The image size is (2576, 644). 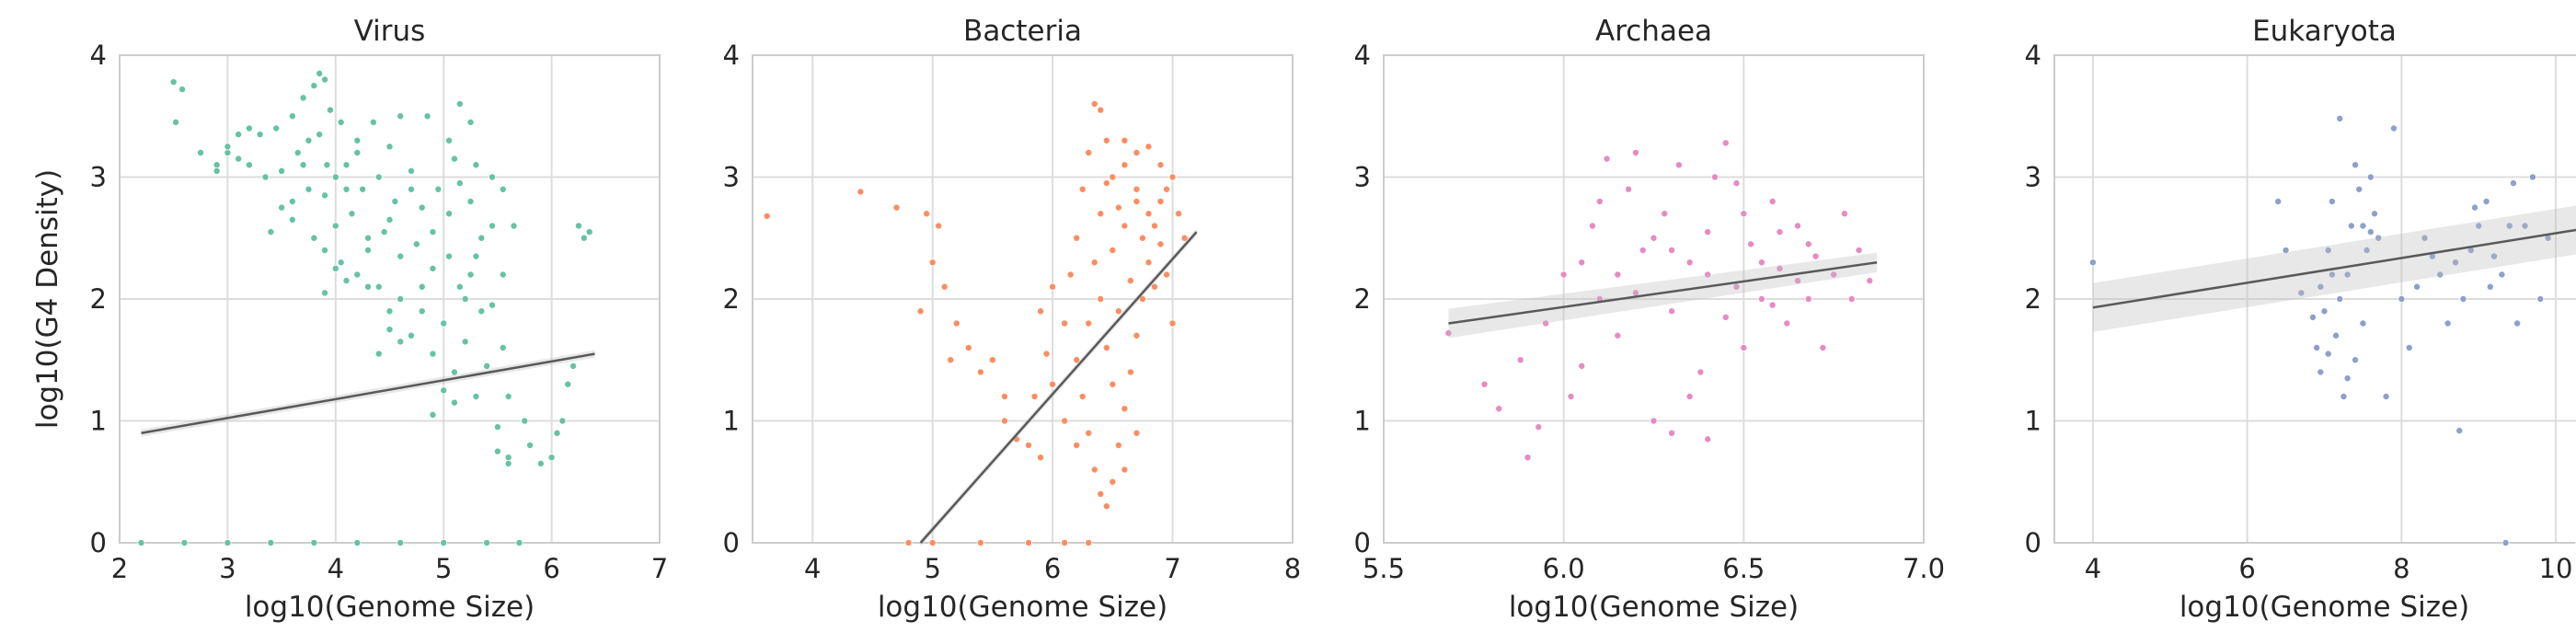 I want to click on regression-line, so click(x=368, y=393).